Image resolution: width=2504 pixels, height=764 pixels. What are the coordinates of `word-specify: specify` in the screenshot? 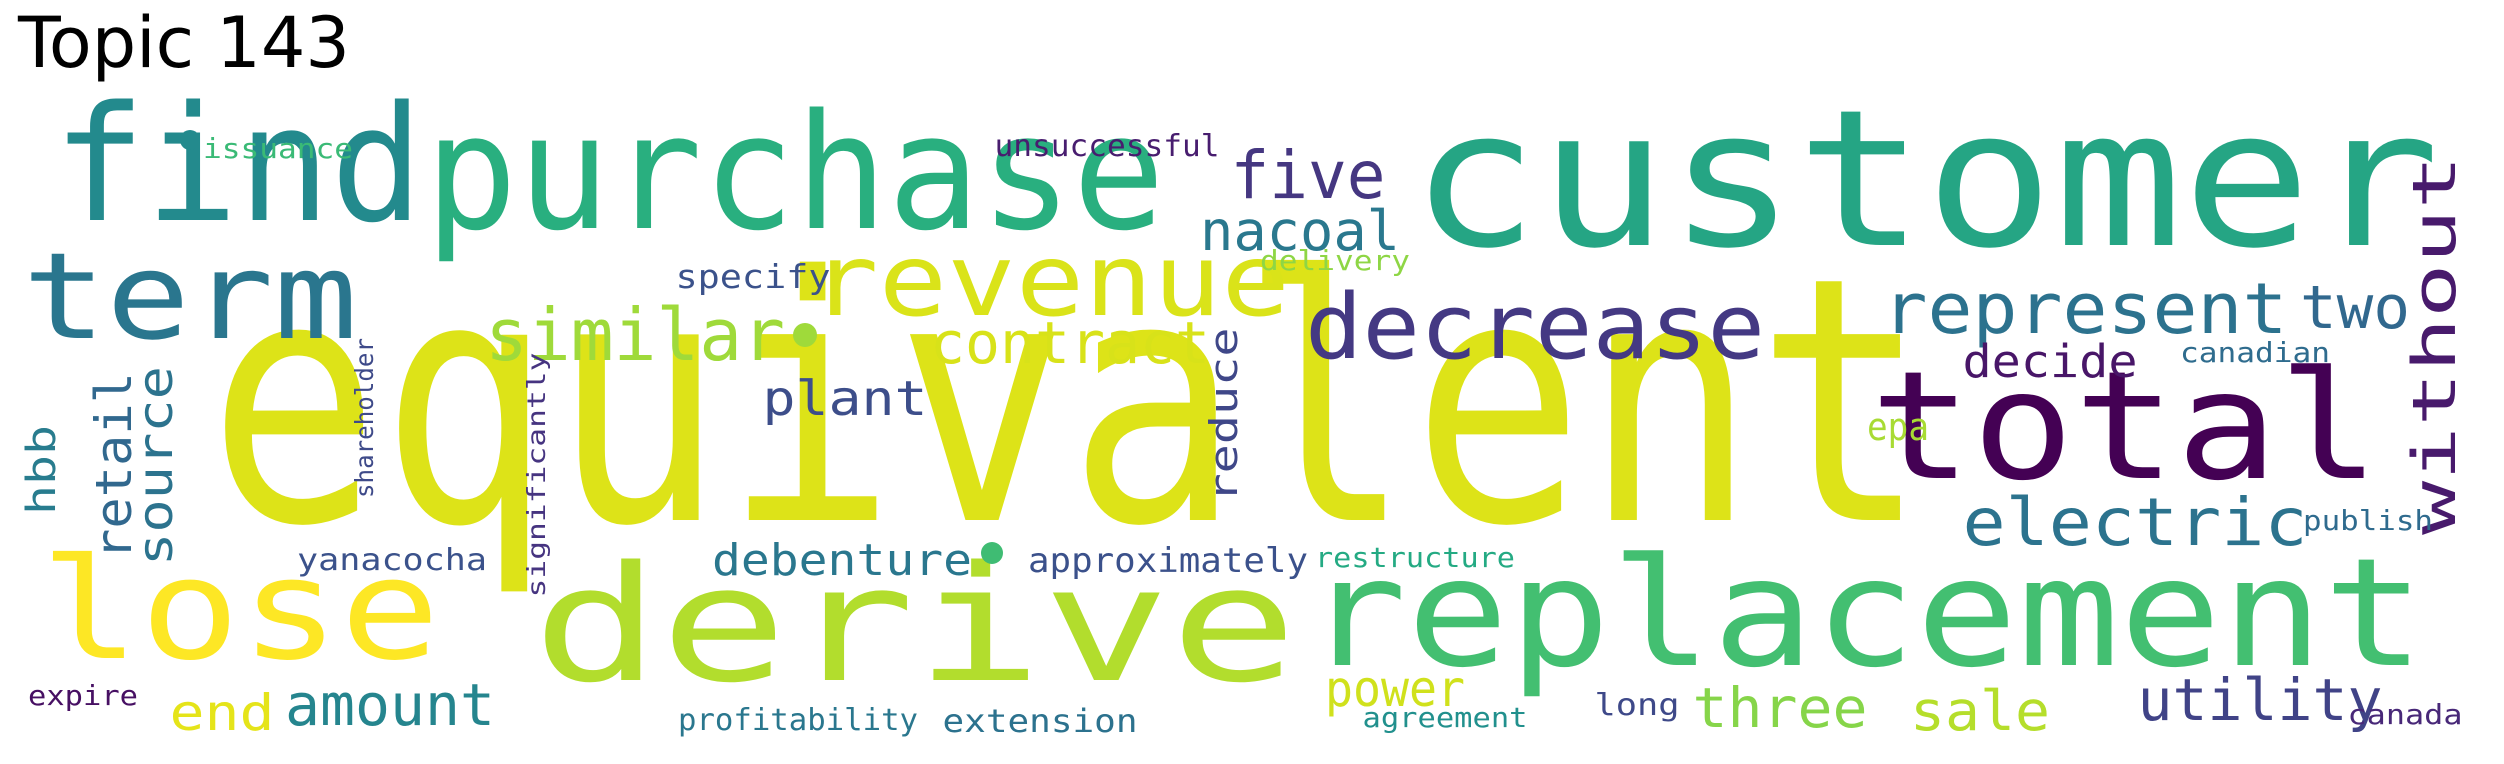 It's located at (753, 276).